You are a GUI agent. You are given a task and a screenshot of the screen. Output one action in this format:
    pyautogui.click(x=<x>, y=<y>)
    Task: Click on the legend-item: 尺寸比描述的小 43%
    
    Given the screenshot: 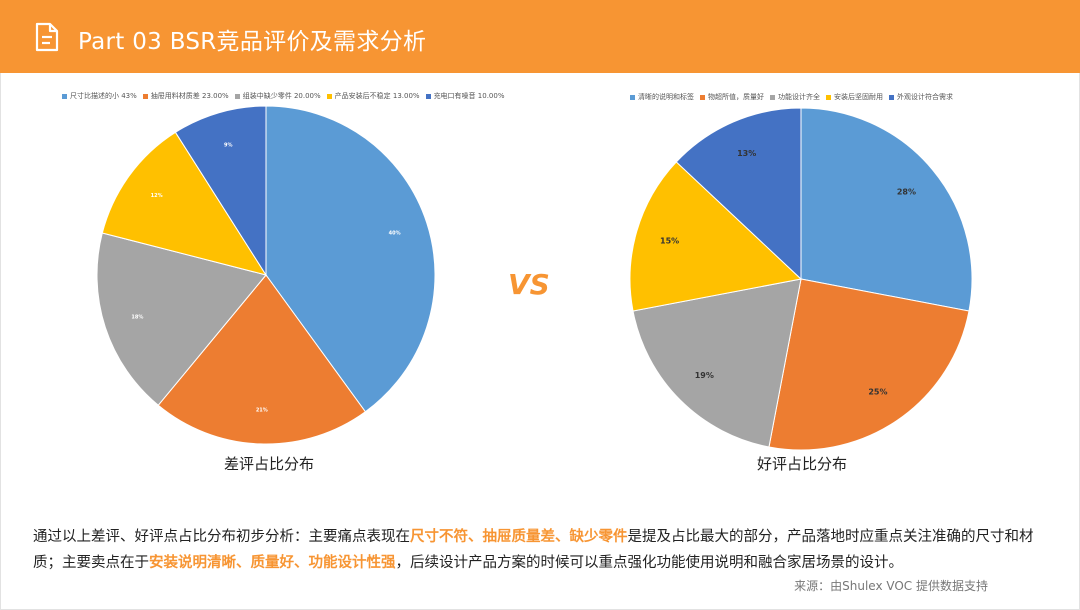 What is the action you would take?
    pyautogui.click(x=99, y=96)
    